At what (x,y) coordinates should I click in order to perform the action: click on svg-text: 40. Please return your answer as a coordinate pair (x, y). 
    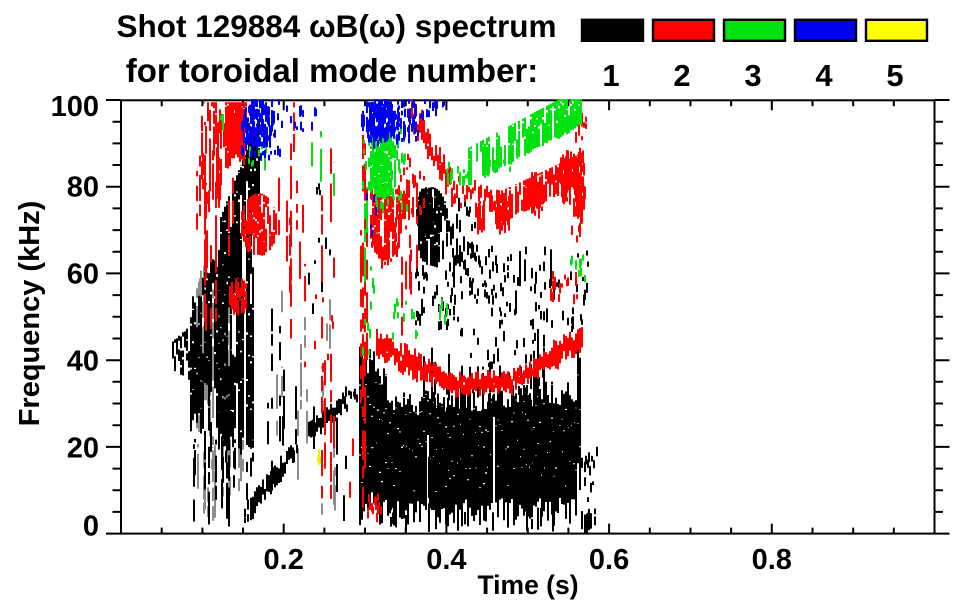
    Looking at the image, I should click on (83, 362).